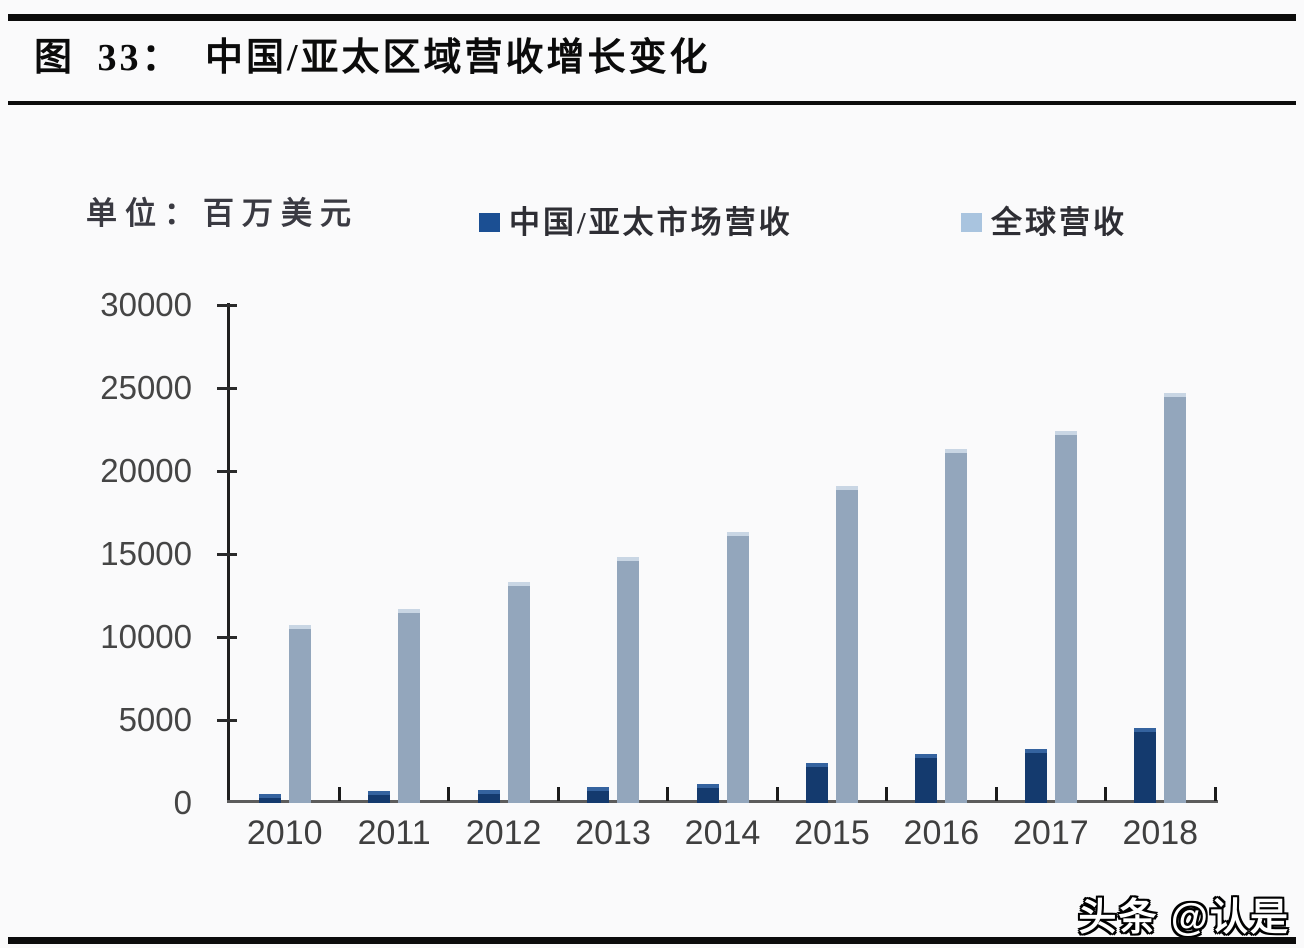 The height and width of the screenshot is (948, 1304). What do you see at coordinates (146, 387) in the screenshot?
I see `y-axis-label: 25000` at bounding box center [146, 387].